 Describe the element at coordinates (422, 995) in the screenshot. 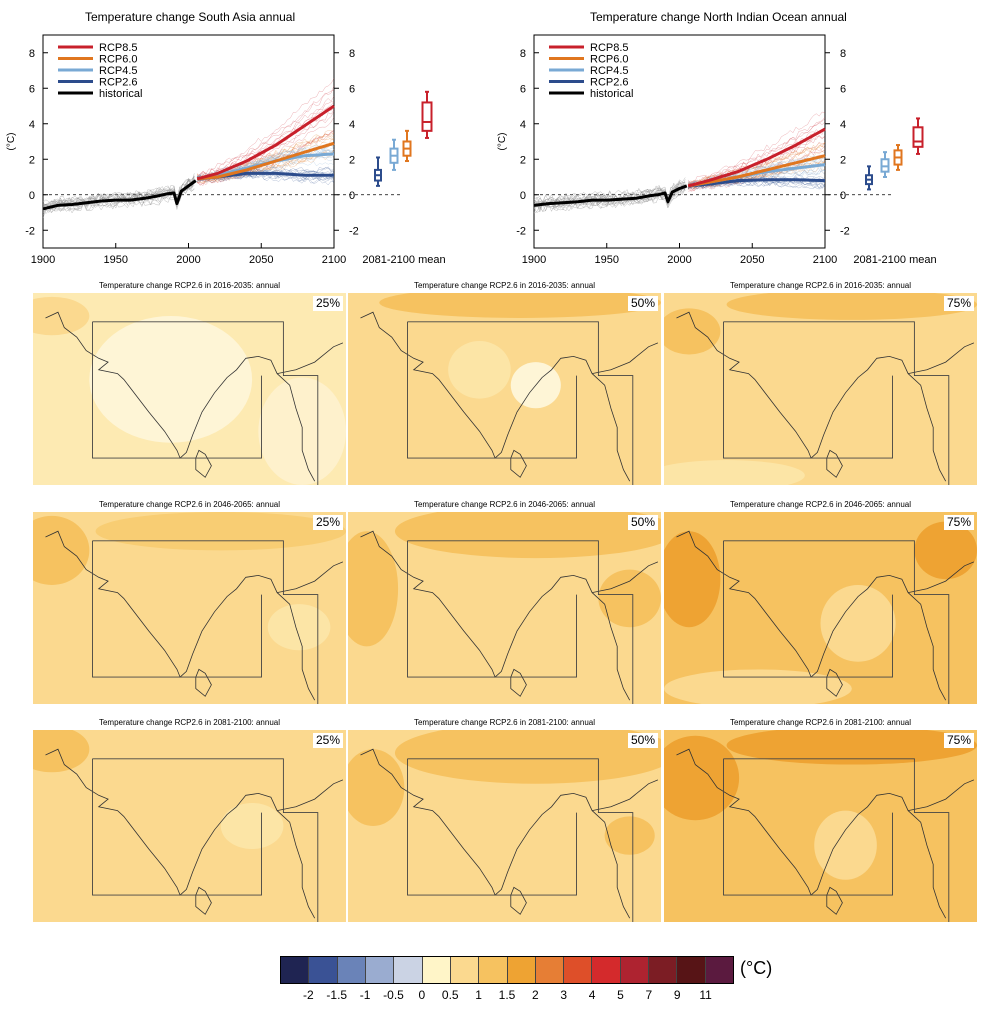

I see `colorbar-tick-label: 0` at that location.